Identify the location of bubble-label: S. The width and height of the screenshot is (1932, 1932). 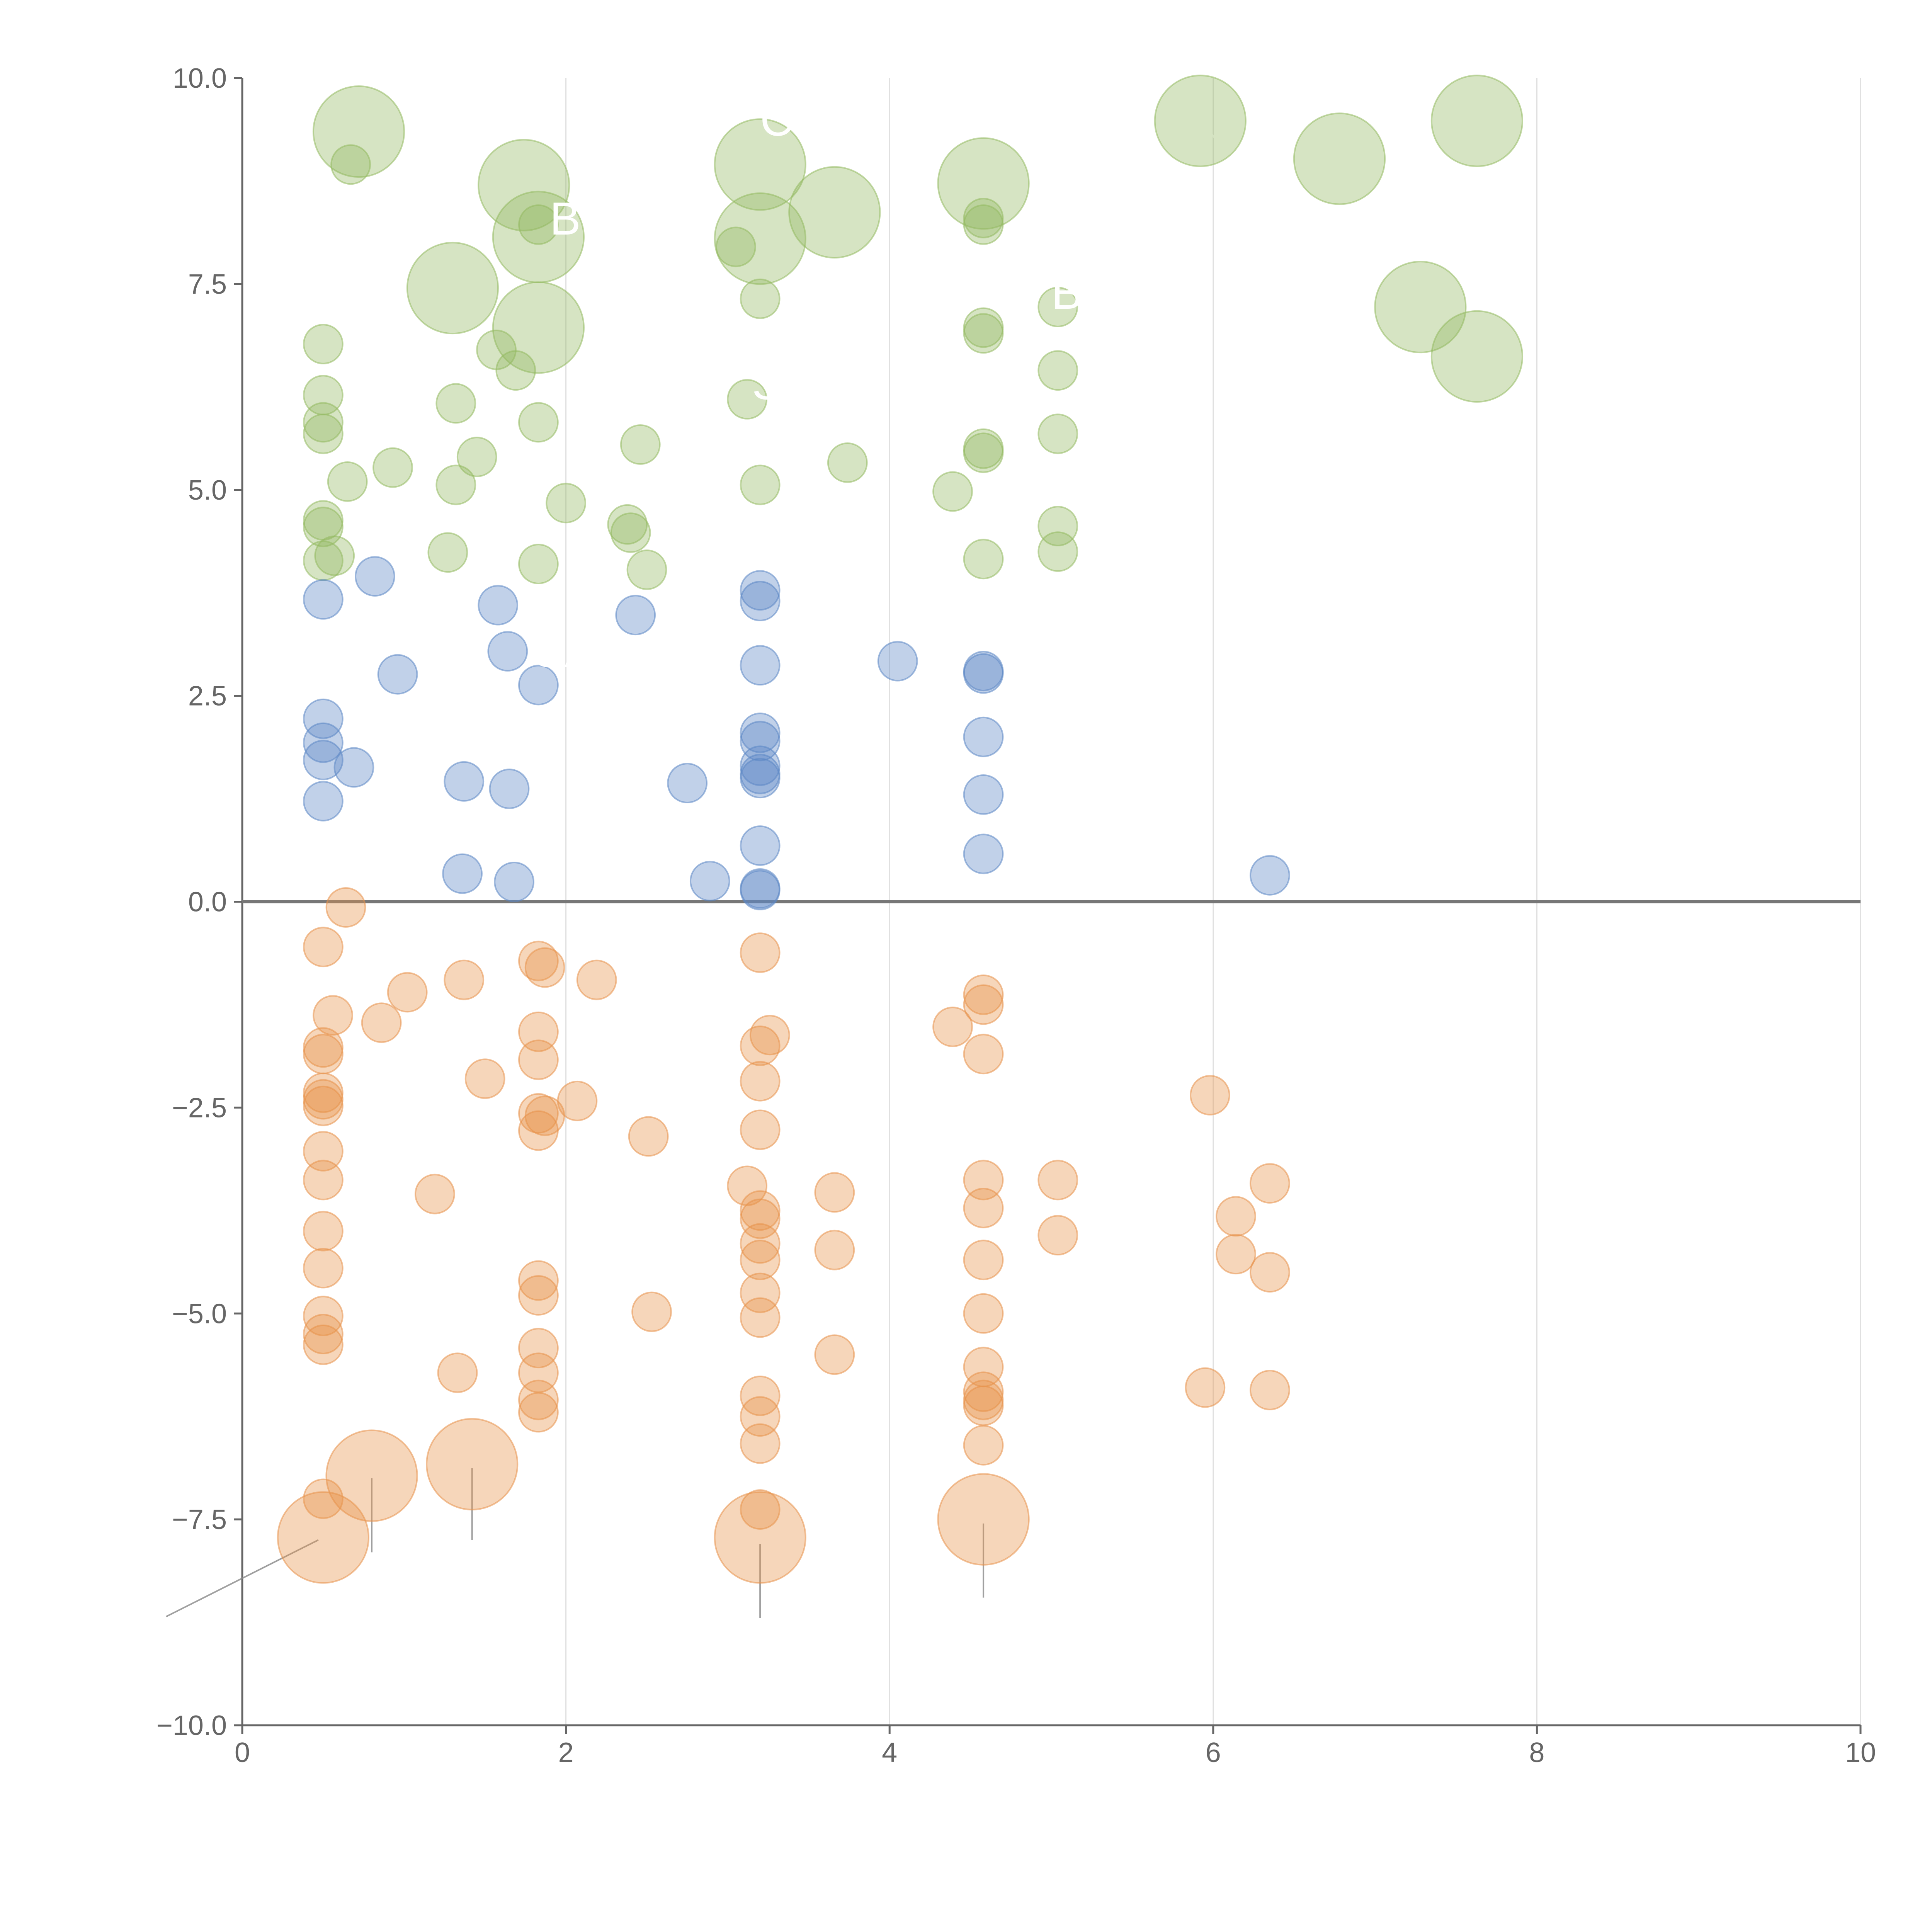
(767, 383).